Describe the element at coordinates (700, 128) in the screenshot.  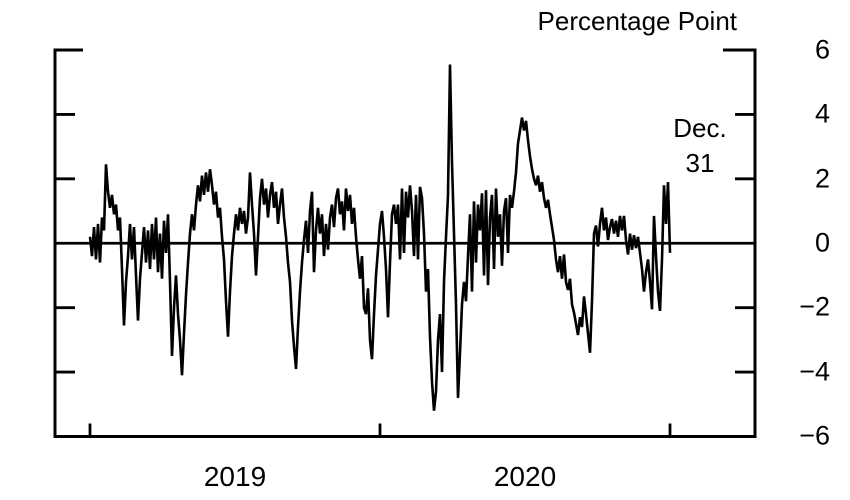
I see `endpoint-annotation-line1: Dec.` at that location.